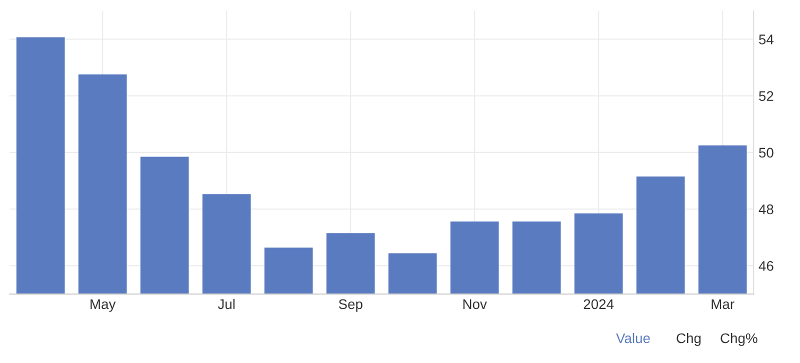 Image resolution: width=800 pixels, height=363 pixels. Describe the element at coordinates (739, 339) in the screenshot. I see `text: Chg%` at that location.